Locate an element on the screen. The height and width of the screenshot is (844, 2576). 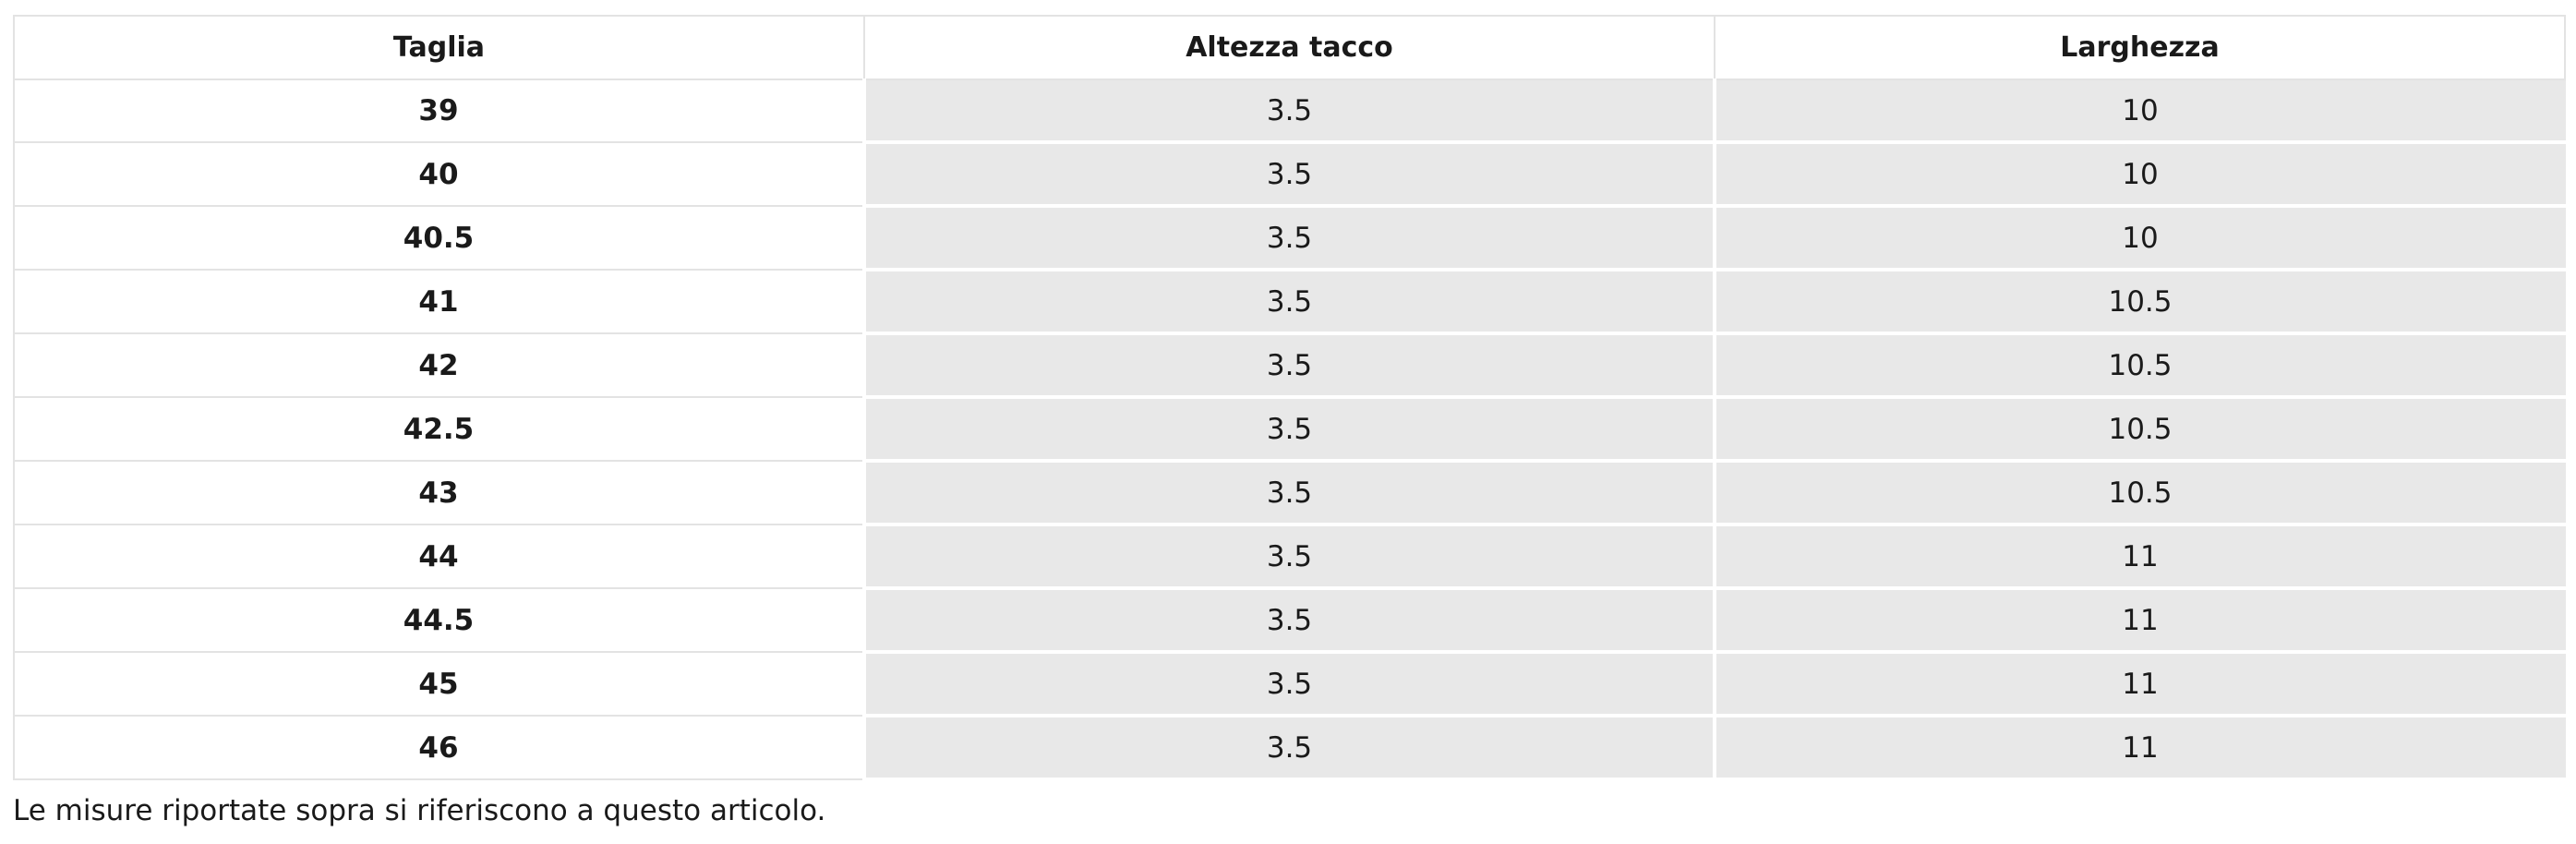
table-row: 41 3.5 10.5 is located at coordinates (1289, 302).